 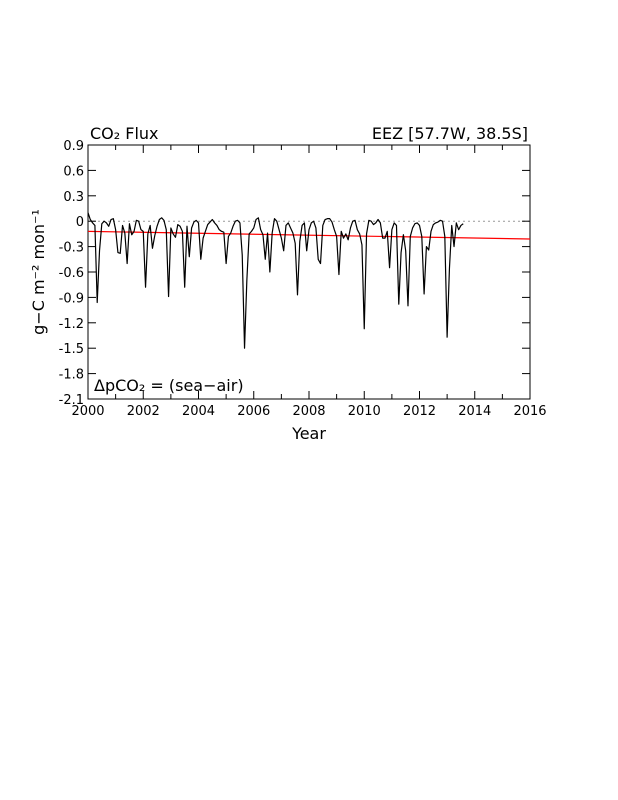 I want to click on x-tick-label: 2012, so click(x=419, y=411).